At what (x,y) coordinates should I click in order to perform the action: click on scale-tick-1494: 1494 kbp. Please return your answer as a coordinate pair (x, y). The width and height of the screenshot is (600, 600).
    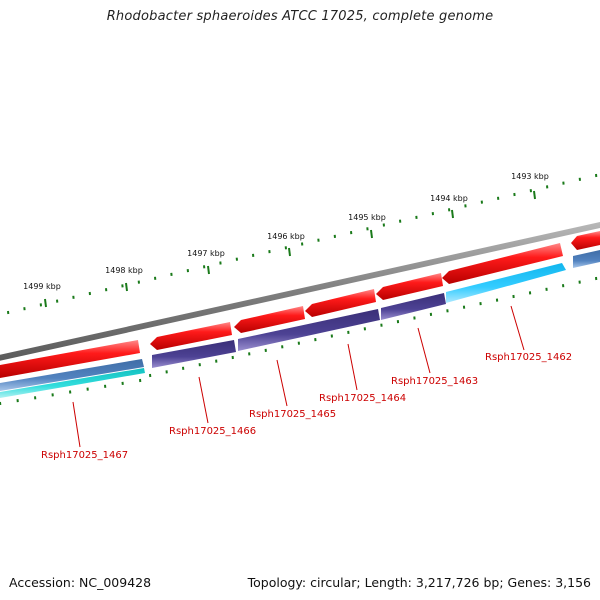
    Looking at the image, I should click on (449, 206).